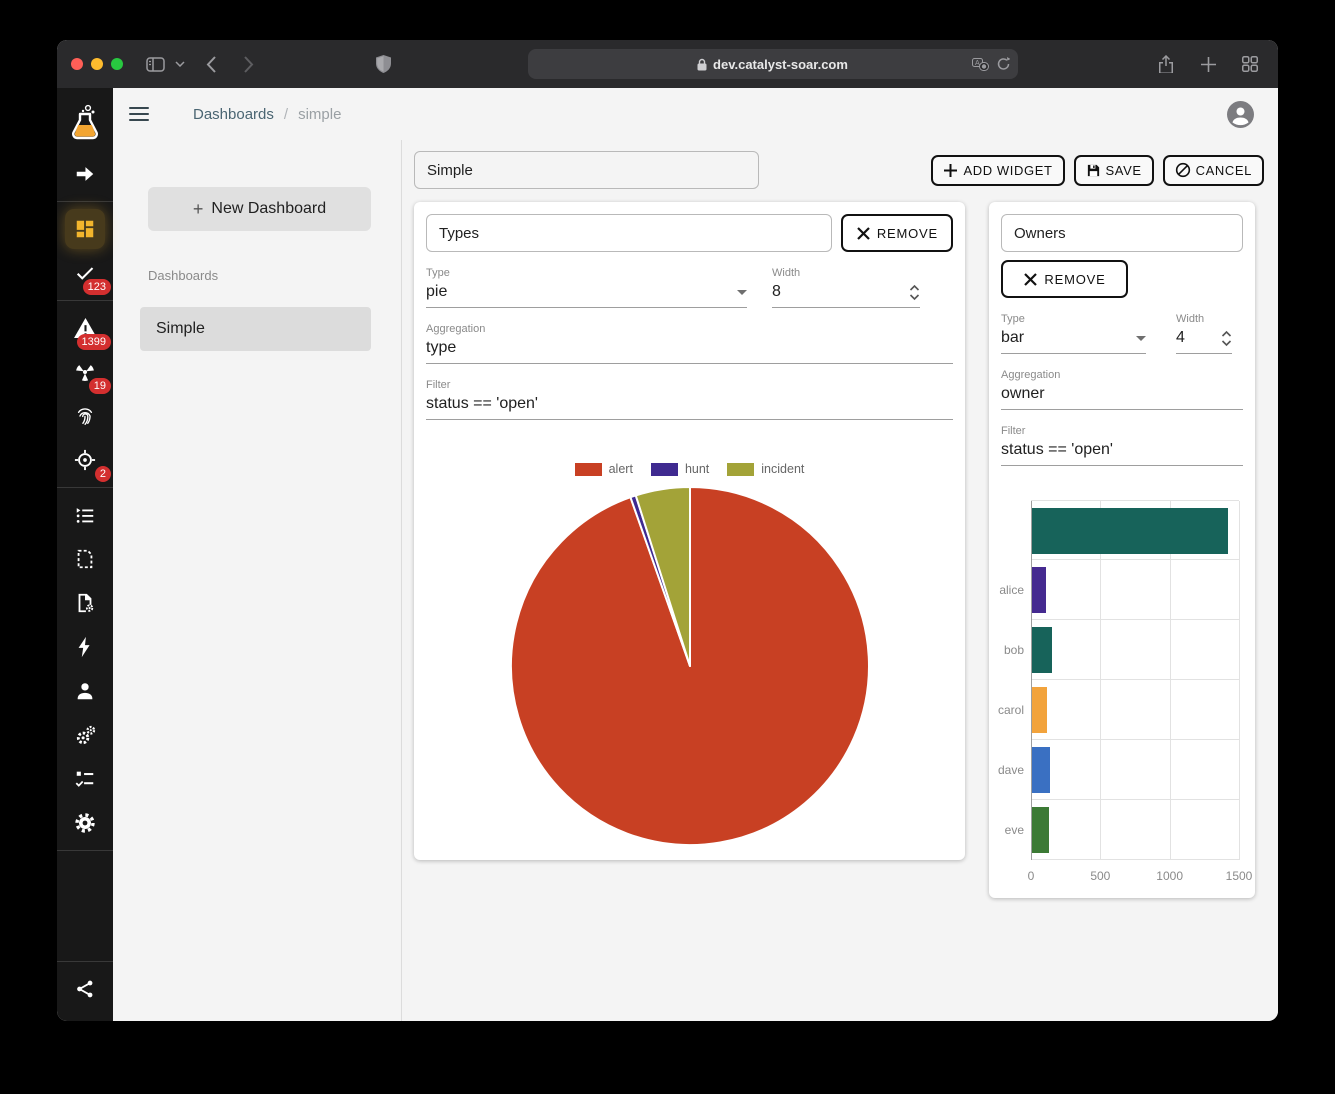  I want to click on bar-row: alice, so click(1119, 590).